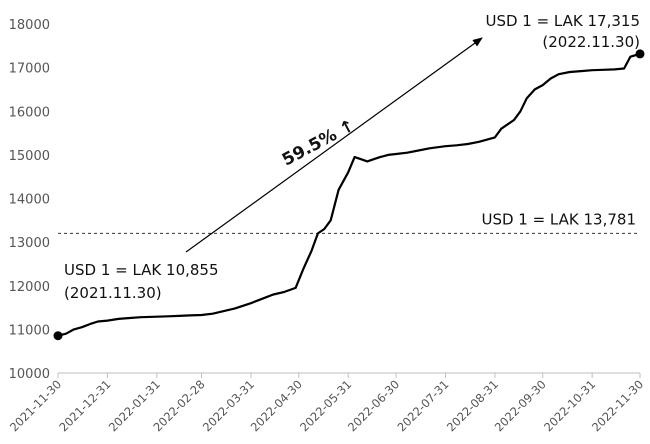 This screenshot has width=650, height=444. I want to click on change-percent-label: 59.5% ↑, so click(318, 143).